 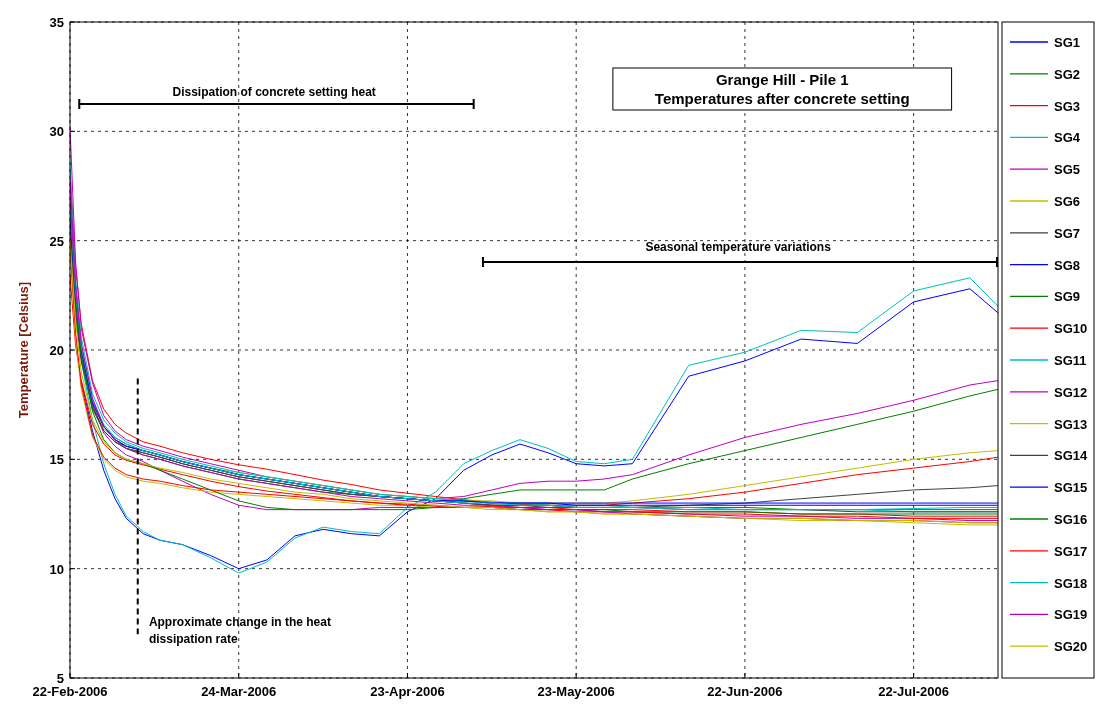 I want to click on x-tick-label: 23-May-2006, so click(x=576, y=691).